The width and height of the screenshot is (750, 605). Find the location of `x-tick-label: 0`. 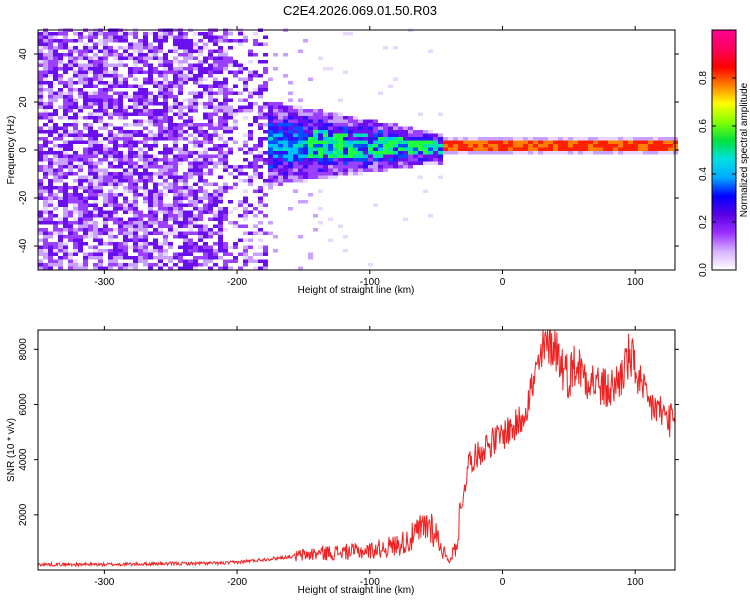

x-tick-label: 0 is located at coordinates (503, 582).